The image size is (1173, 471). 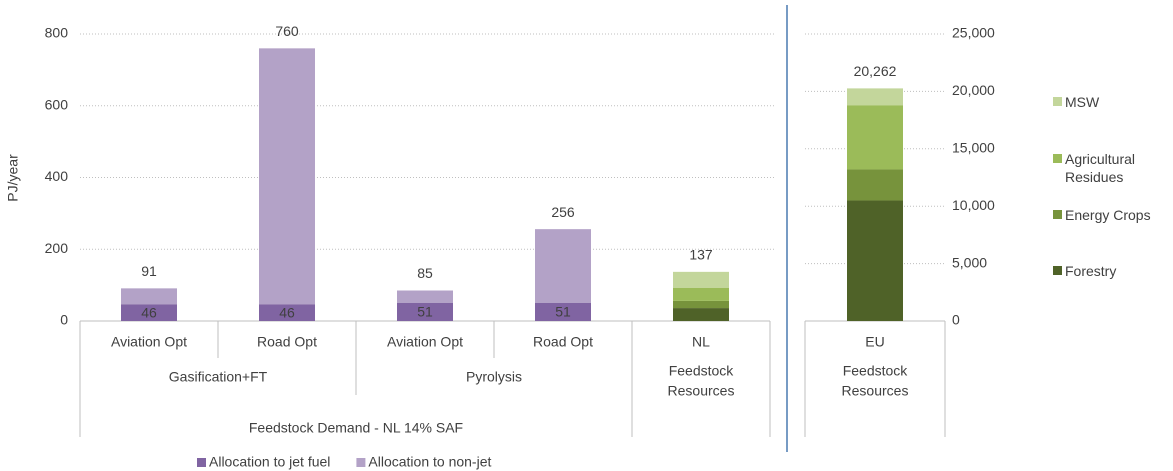 What do you see at coordinates (149, 271) in the screenshot?
I see `total-label: 91` at bounding box center [149, 271].